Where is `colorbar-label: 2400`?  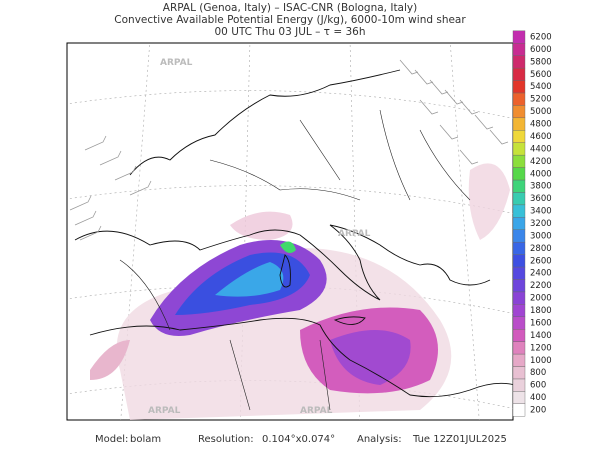 colorbar-label: 2400 is located at coordinates (541, 274).